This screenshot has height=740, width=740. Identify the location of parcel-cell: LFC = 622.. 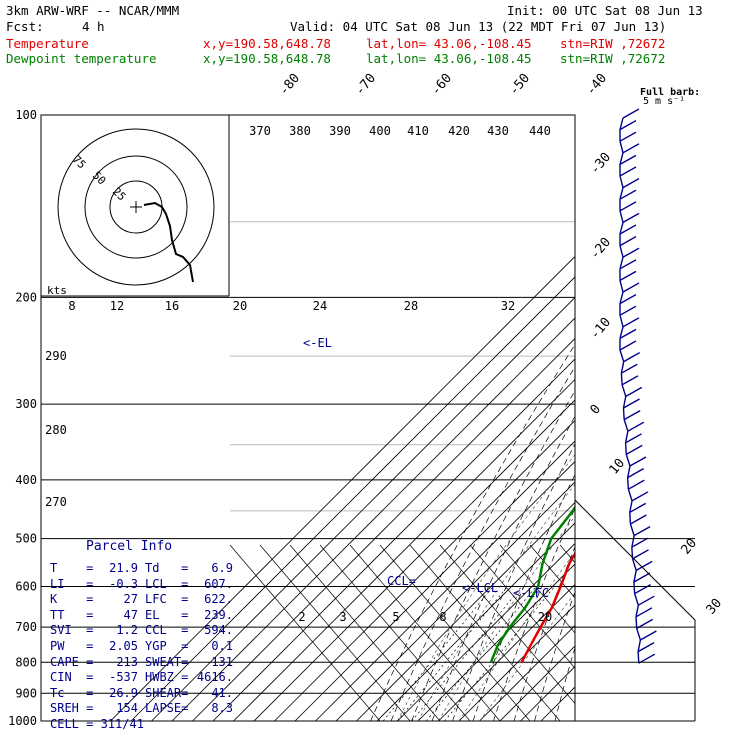
(192, 600).